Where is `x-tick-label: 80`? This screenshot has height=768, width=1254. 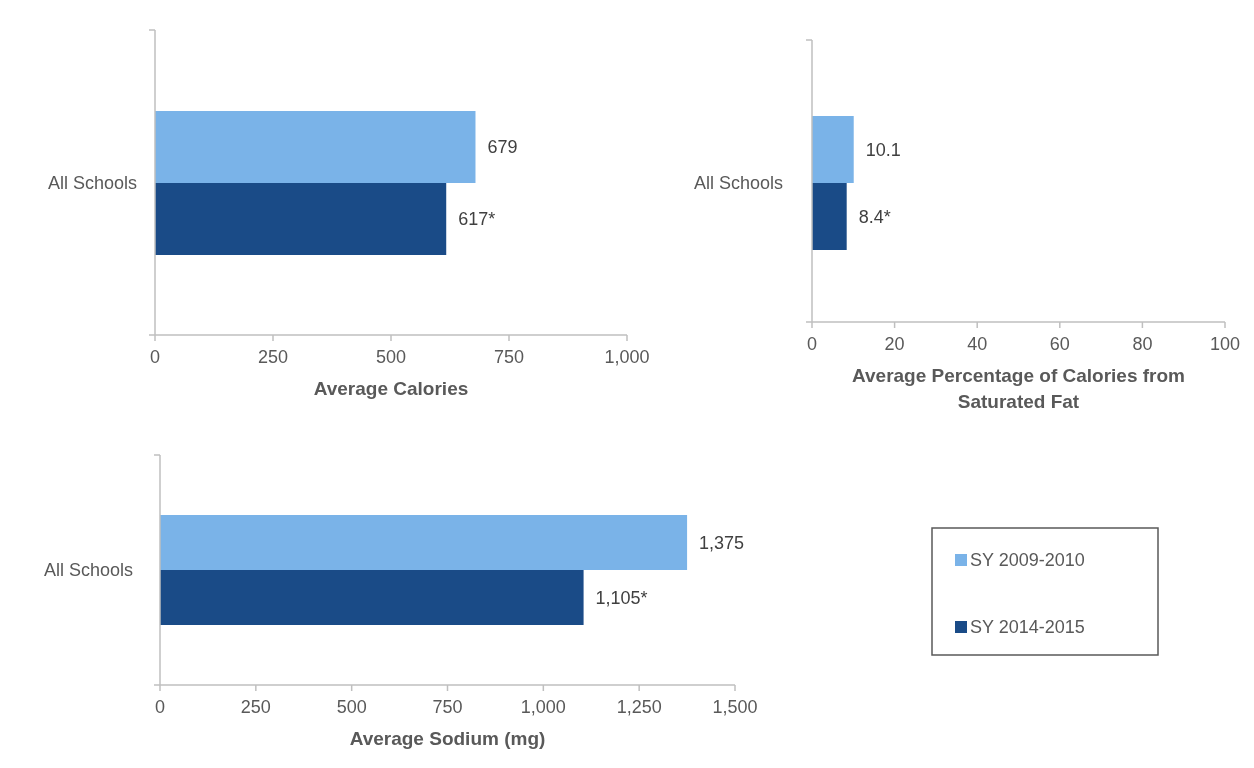
x-tick-label: 80 is located at coordinates (1142, 344).